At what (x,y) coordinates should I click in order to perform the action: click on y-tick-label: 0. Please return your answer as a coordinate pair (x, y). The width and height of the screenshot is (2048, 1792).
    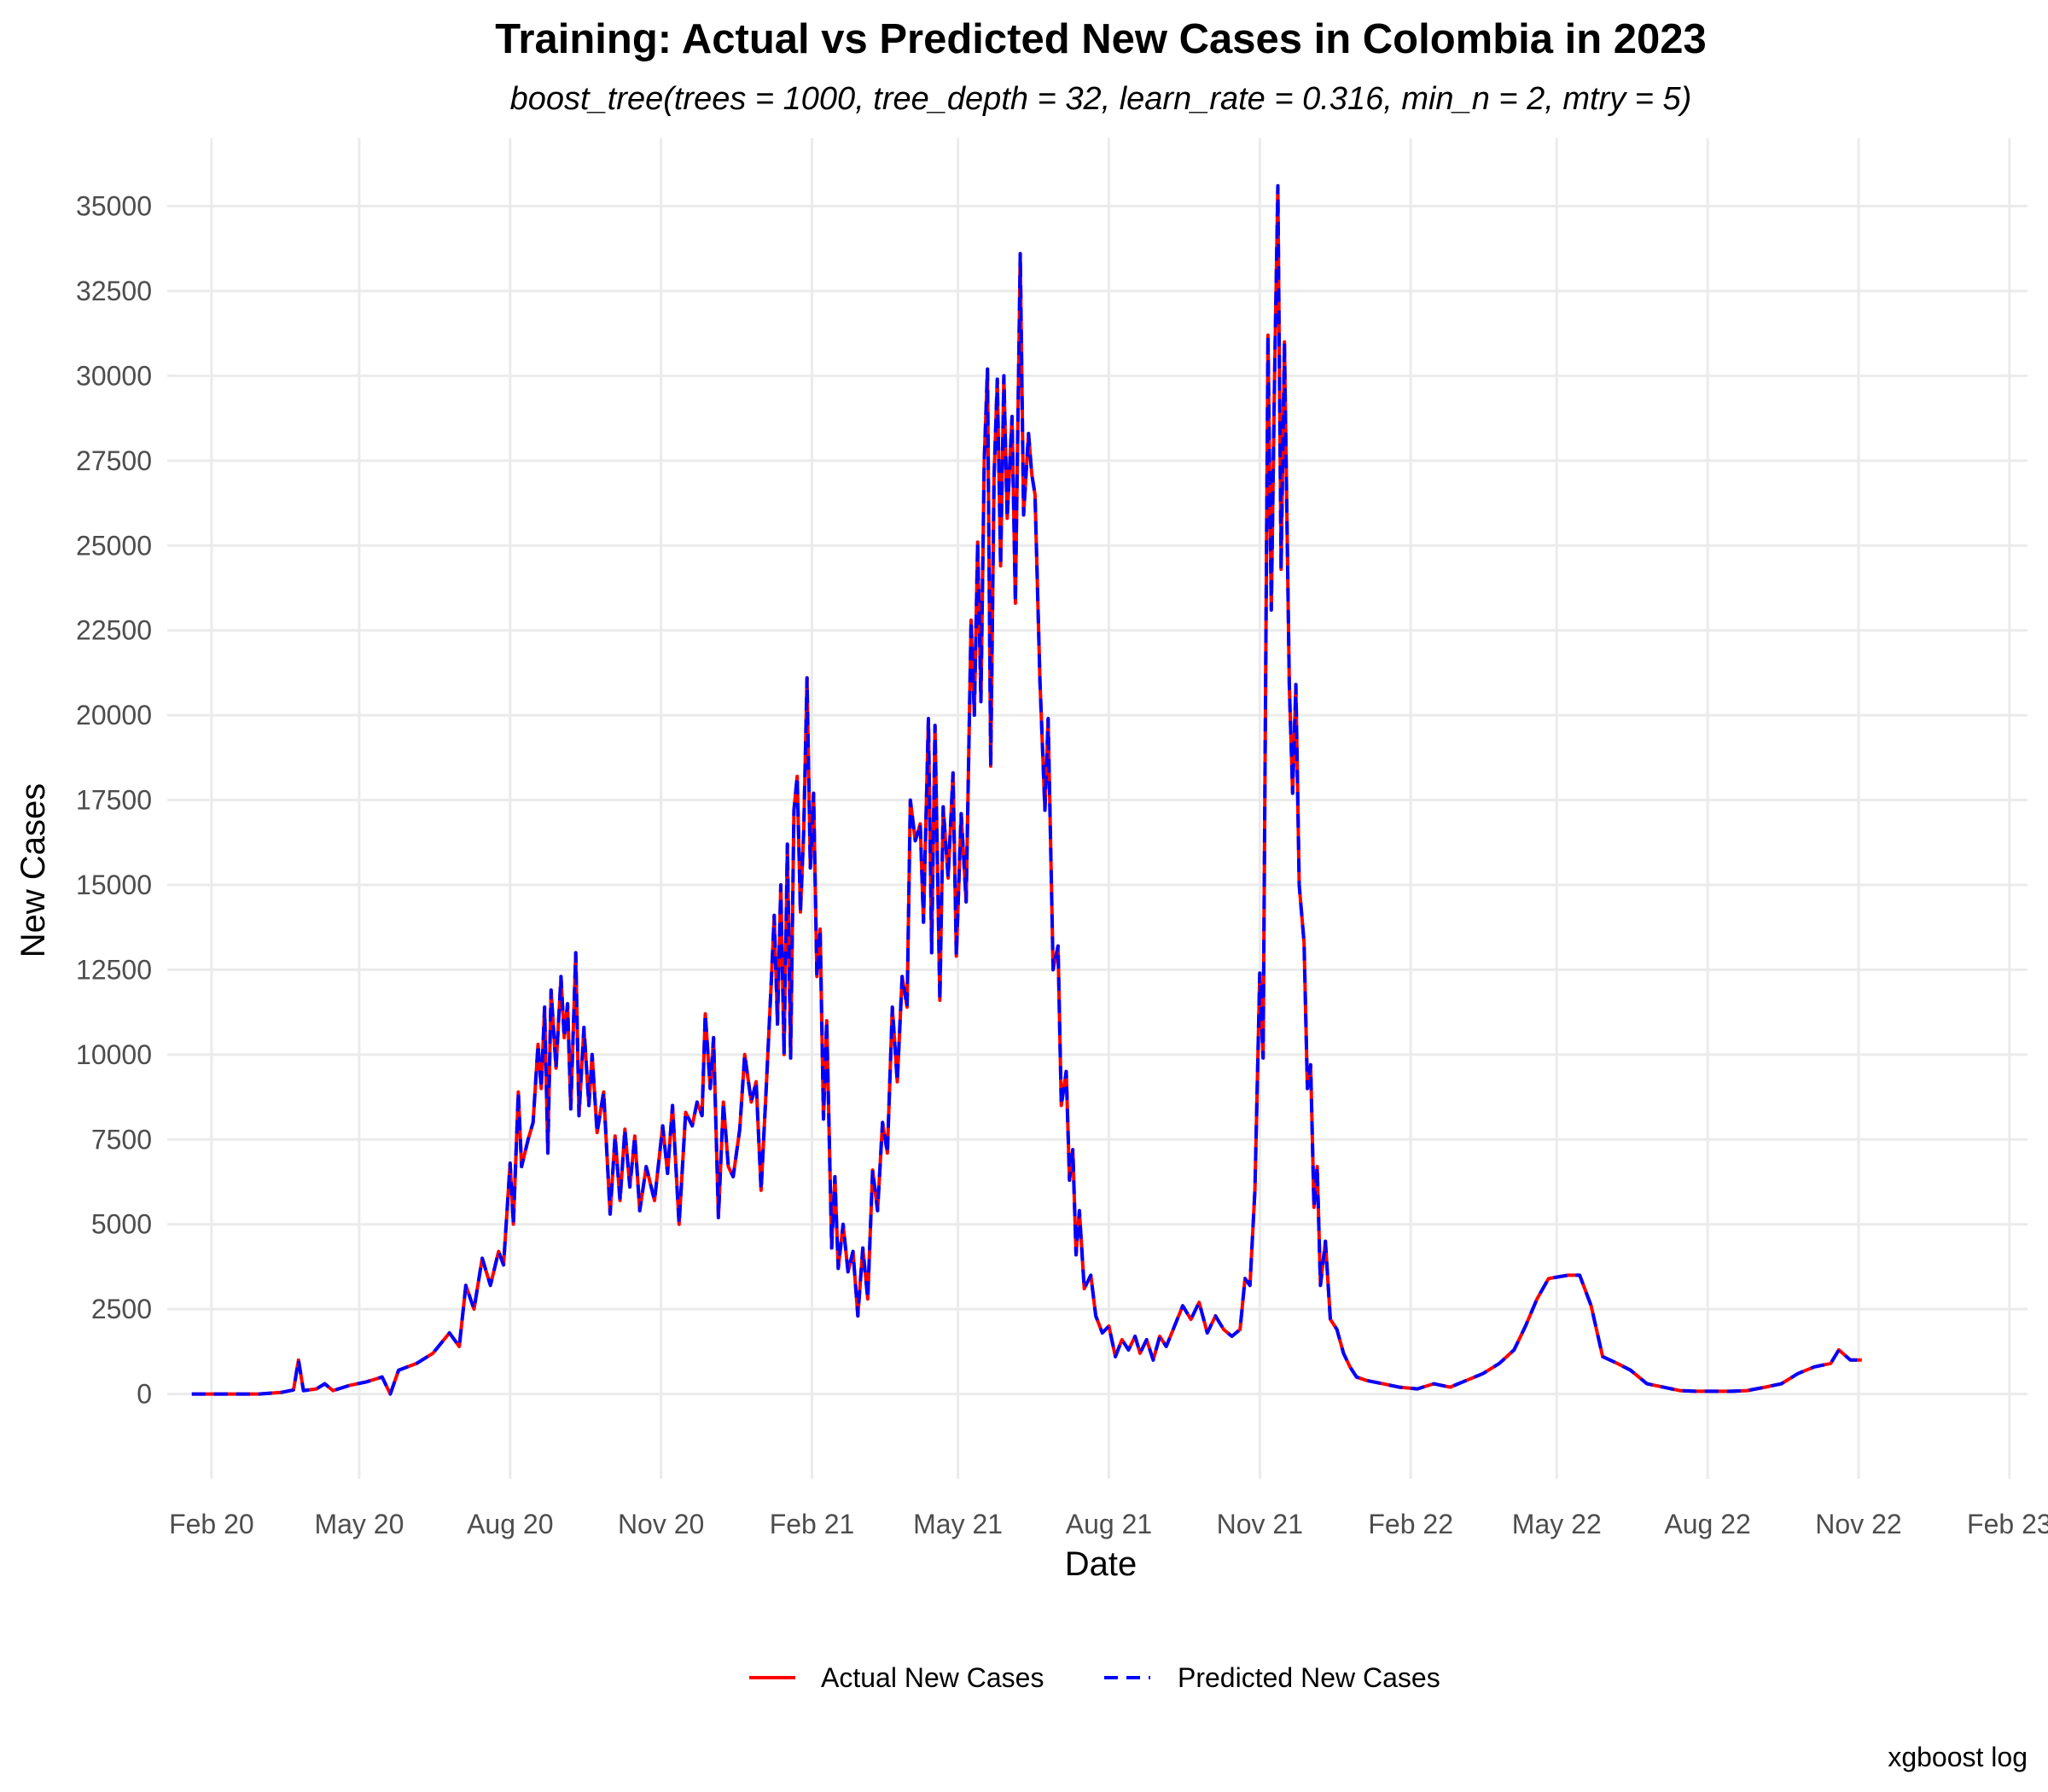
    Looking at the image, I should click on (144, 1394).